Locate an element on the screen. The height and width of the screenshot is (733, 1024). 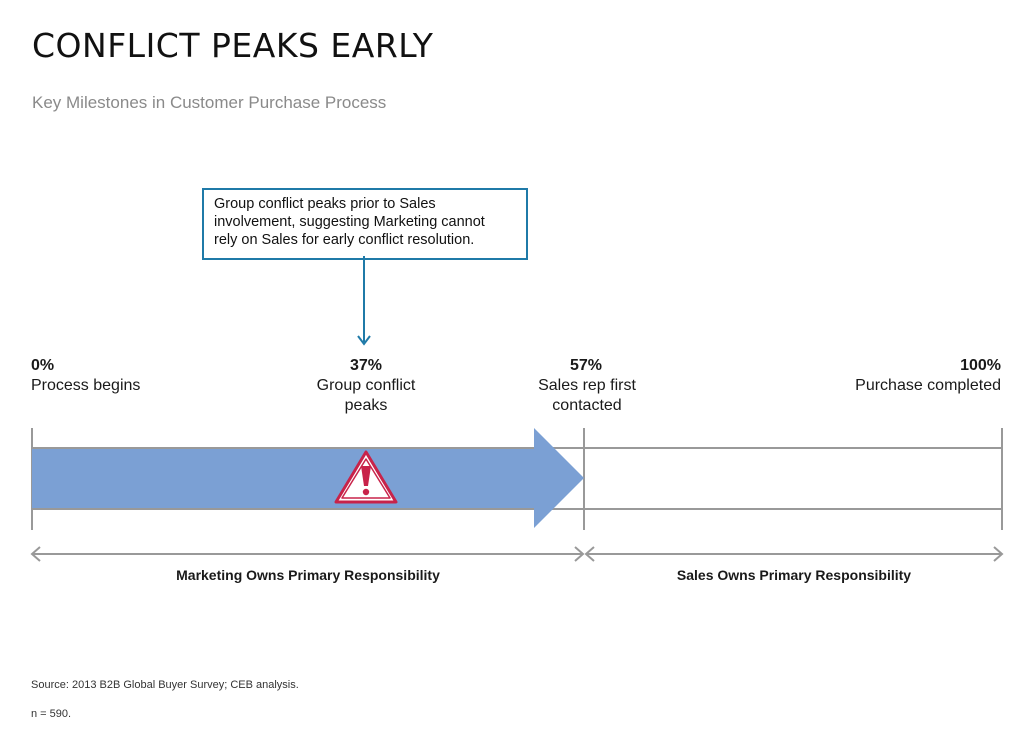
milestone-percent: 100% is located at coordinates (980, 365).